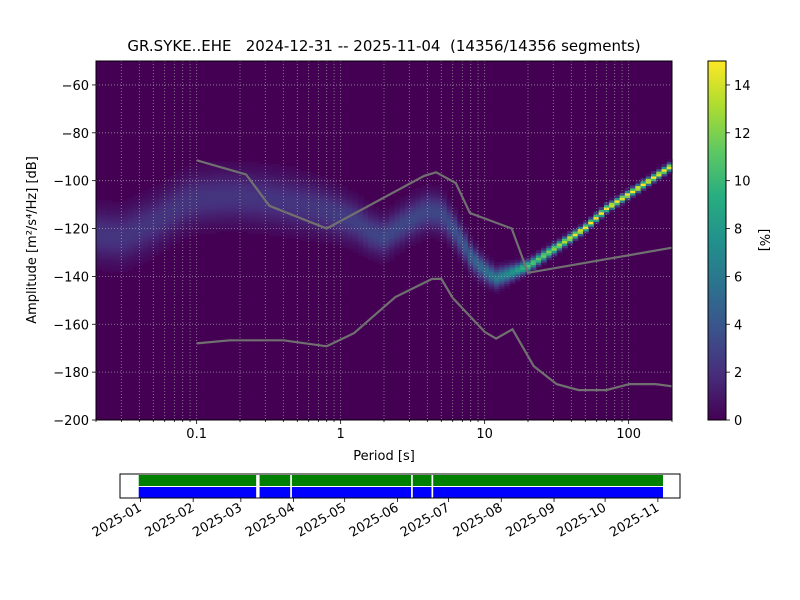 The width and height of the screenshot is (800, 600). What do you see at coordinates (71, 373) in the screenshot?
I see `y-tick-label: −180` at bounding box center [71, 373].